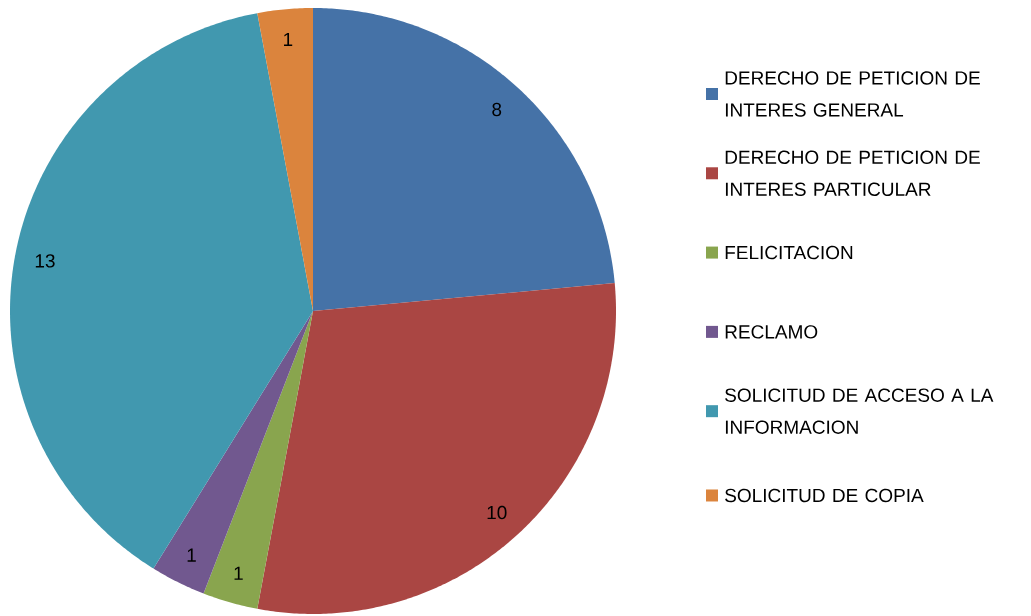 This screenshot has width=1031, height=616. I want to click on data-label: 8, so click(497, 109).